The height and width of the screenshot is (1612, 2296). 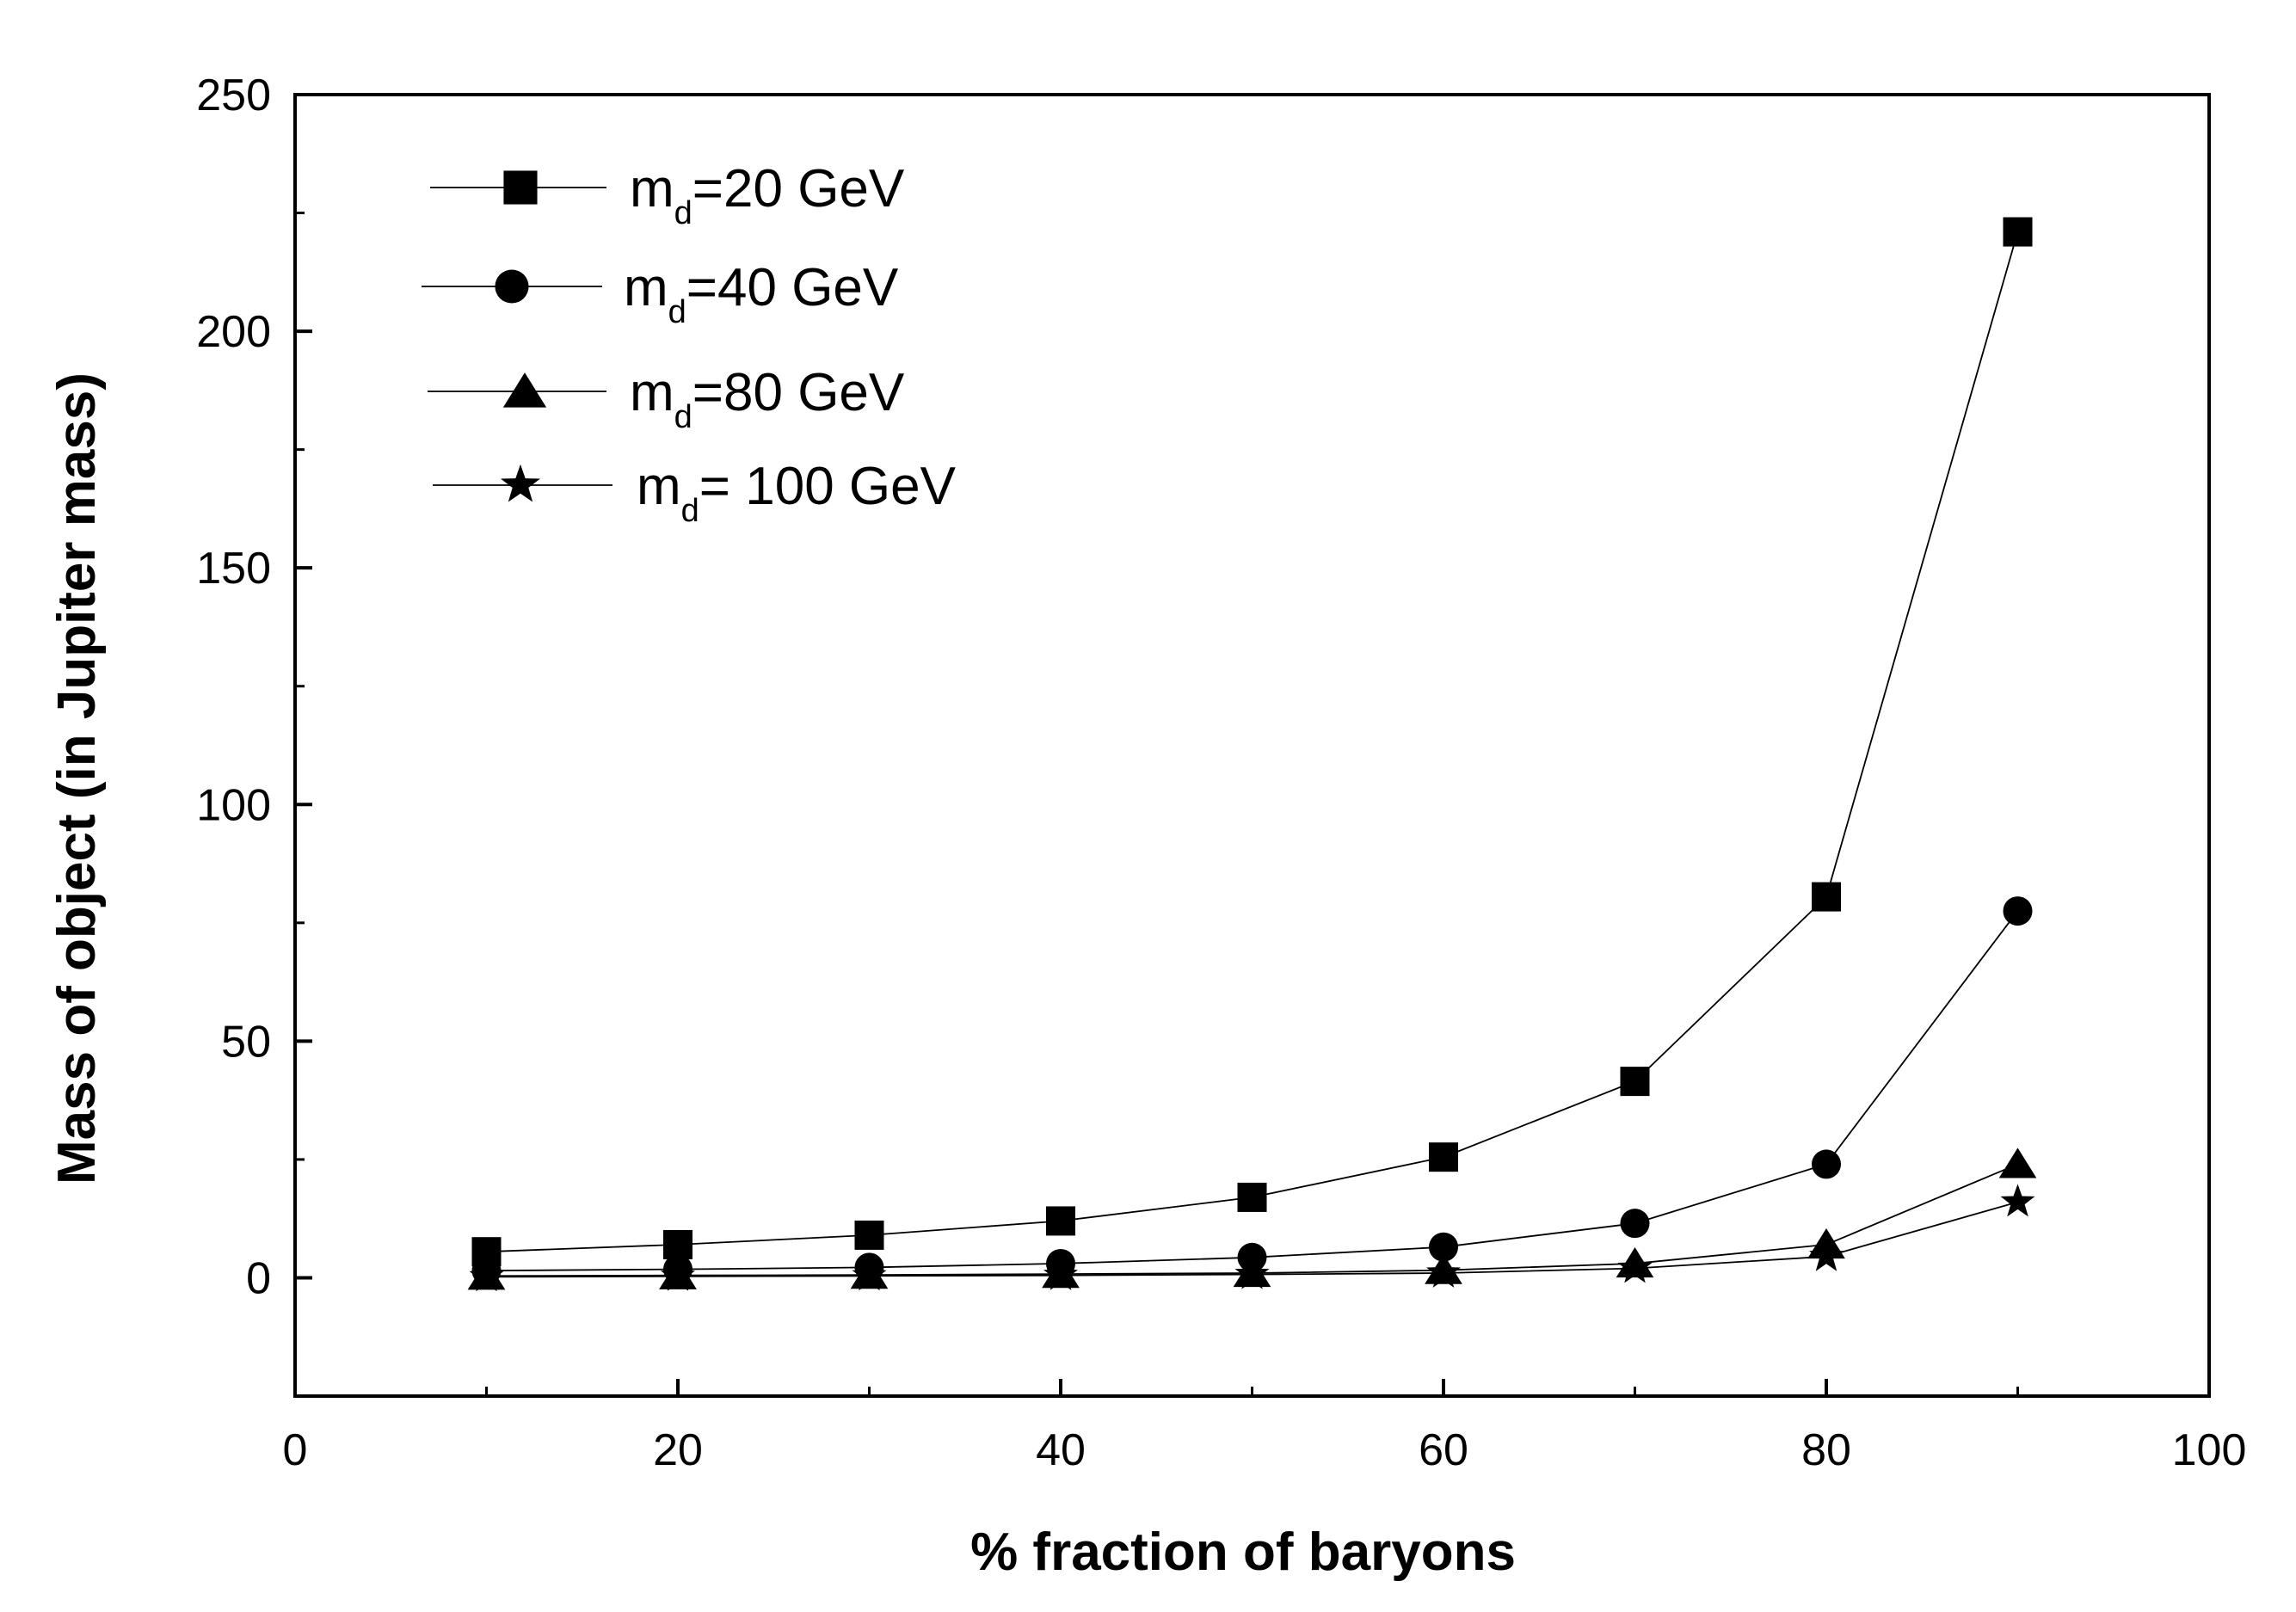 I want to click on x-tick-label: 40, so click(x=1061, y=1450).